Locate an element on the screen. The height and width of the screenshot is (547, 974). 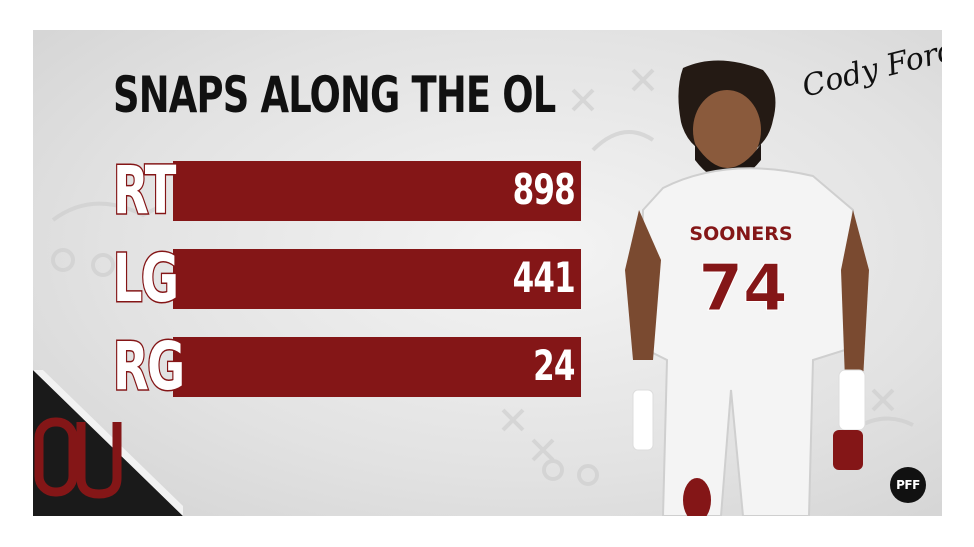
bar-value-lg: 441 is located at coordinates (544, 277).